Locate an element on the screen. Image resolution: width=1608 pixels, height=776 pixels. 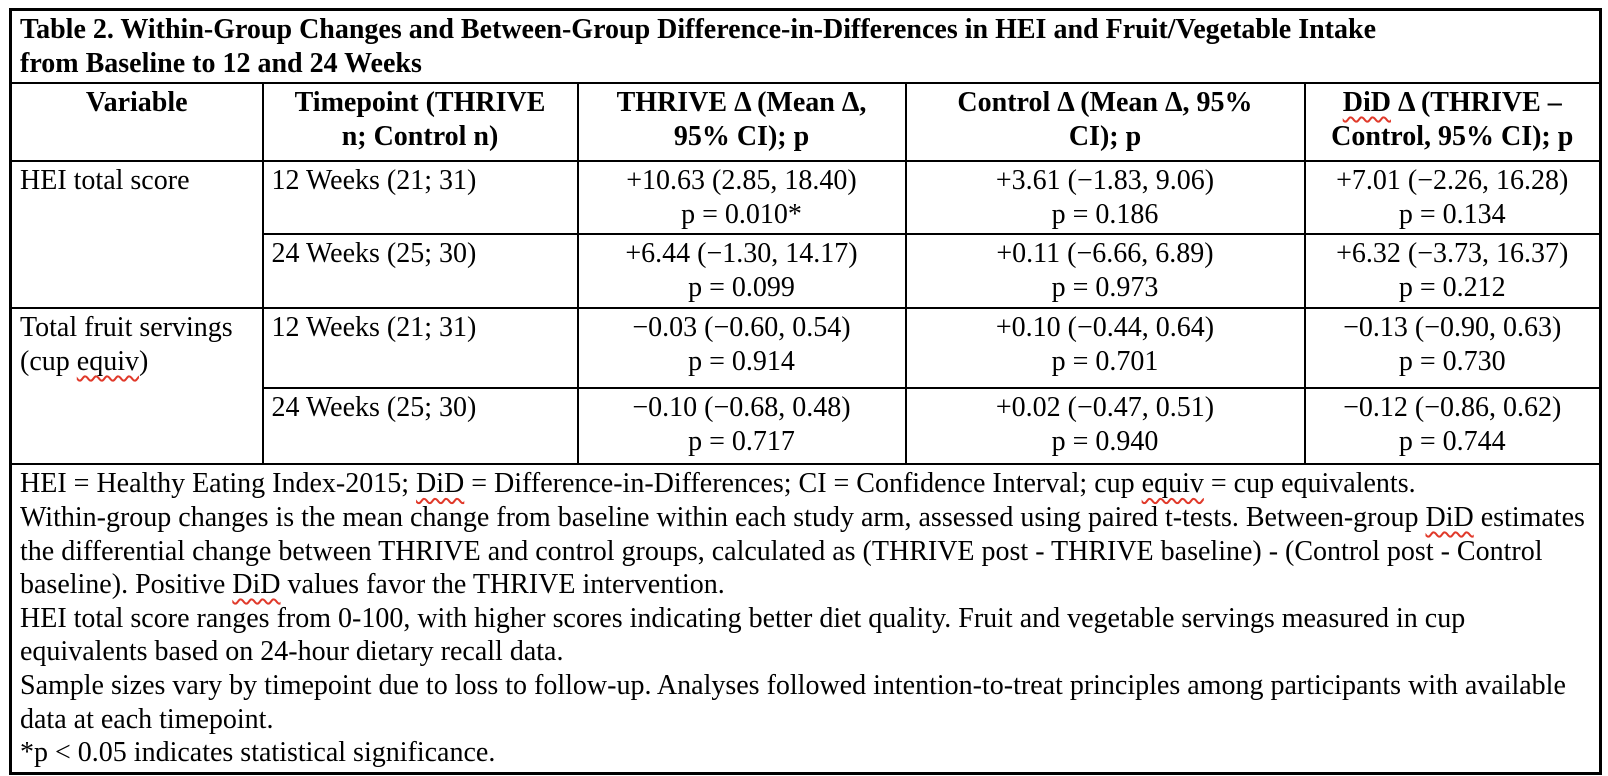
estimate-text: +3.61 (−1.83, 9.06) is located at coordinates (1105, 181).